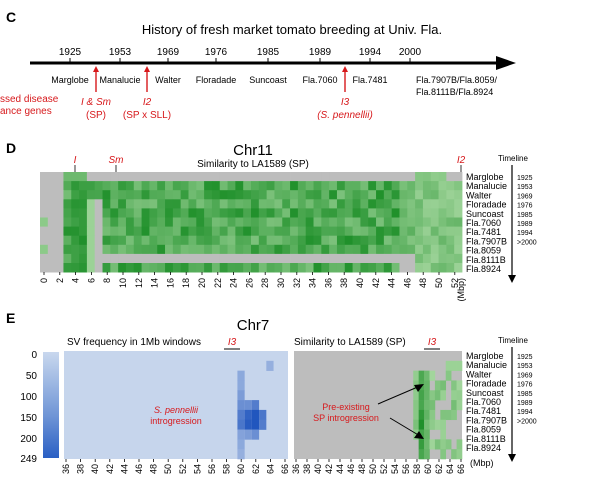  I want to click on x-tick-label: 44, so click(124, 469).